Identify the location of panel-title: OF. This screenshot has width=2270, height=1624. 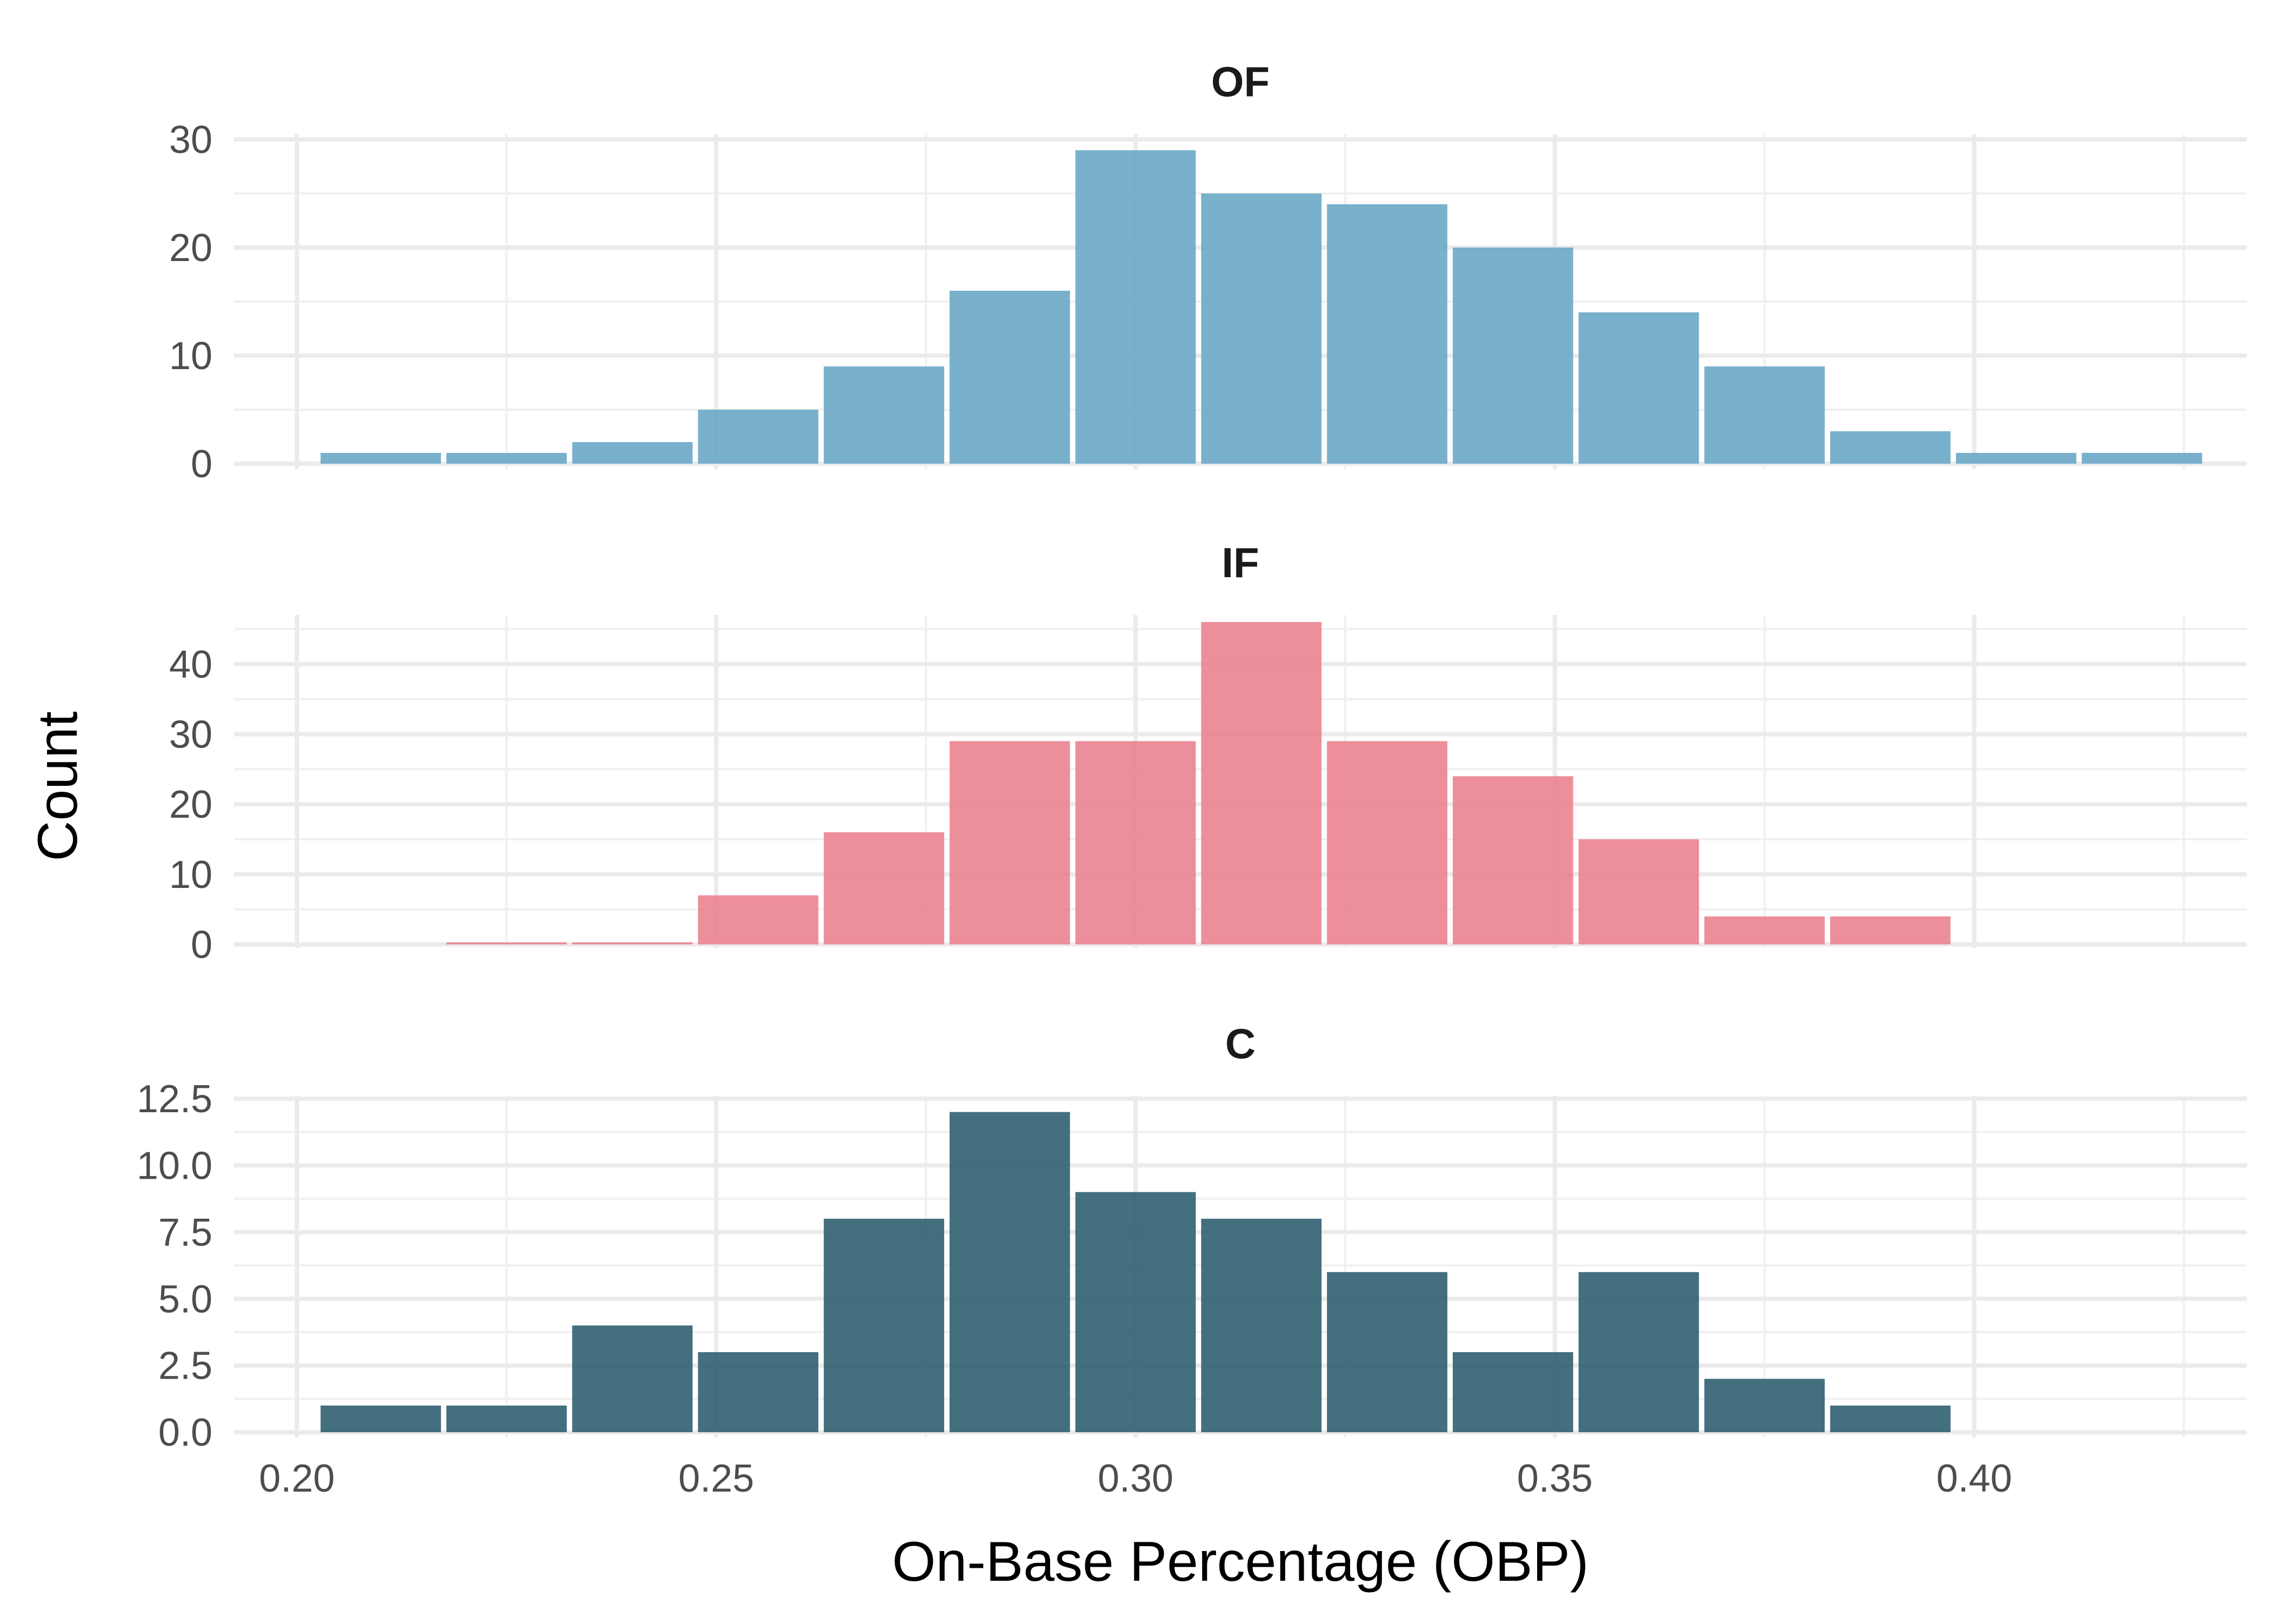
(1240, 81).